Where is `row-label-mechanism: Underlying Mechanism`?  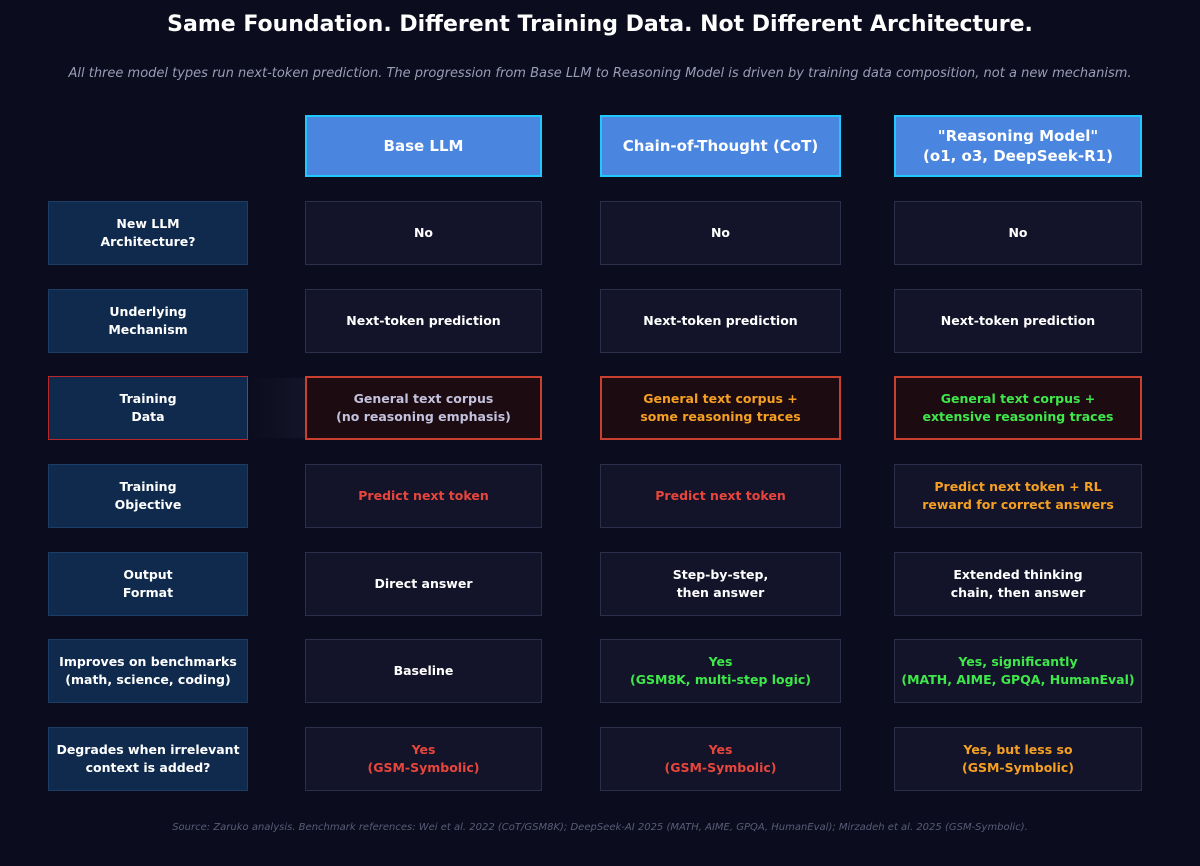 row-label-mechanism: Underlying Mechanism is located at coordinates (148, 321).